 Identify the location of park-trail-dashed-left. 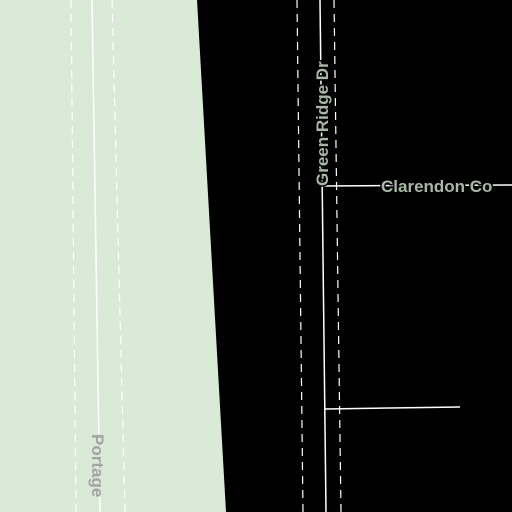
(73, 256).